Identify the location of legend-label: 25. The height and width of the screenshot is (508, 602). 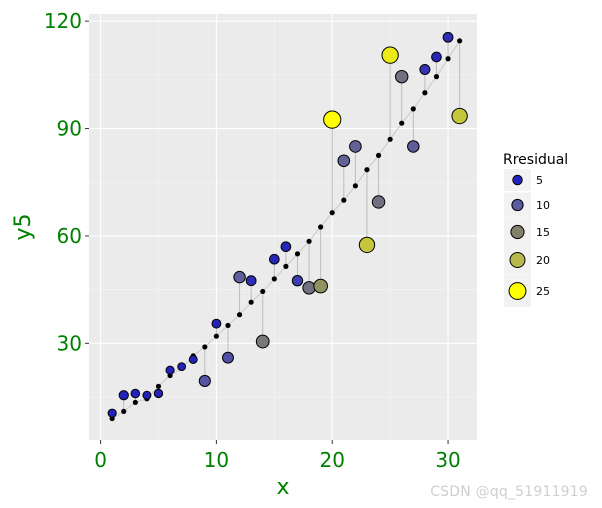
(543, 291).